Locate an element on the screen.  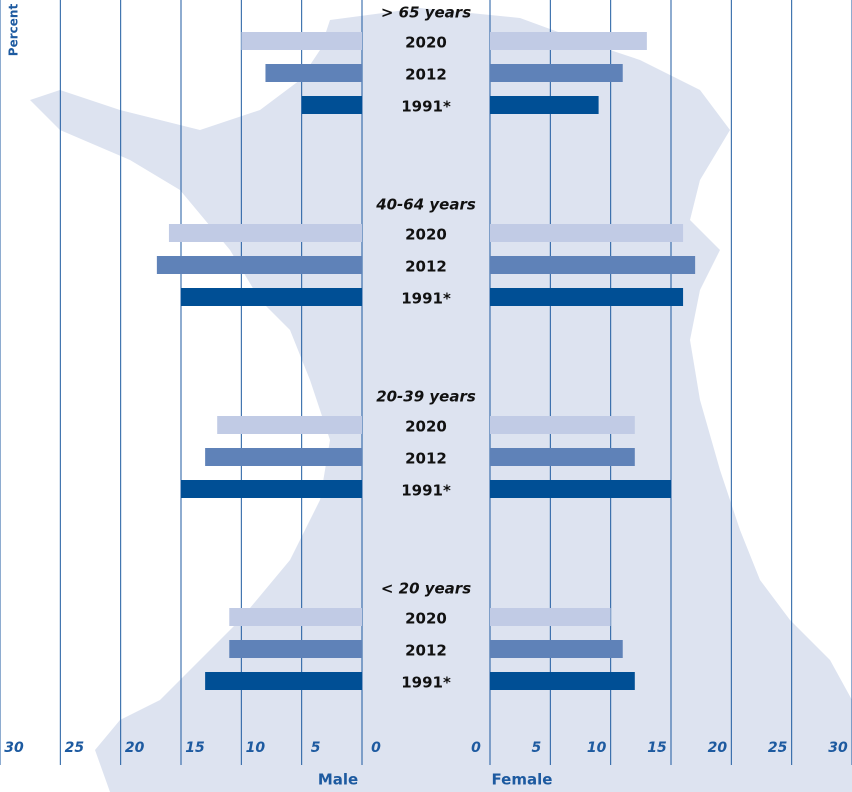
group-label: 20-39 years is located at coordinates (426, 397).